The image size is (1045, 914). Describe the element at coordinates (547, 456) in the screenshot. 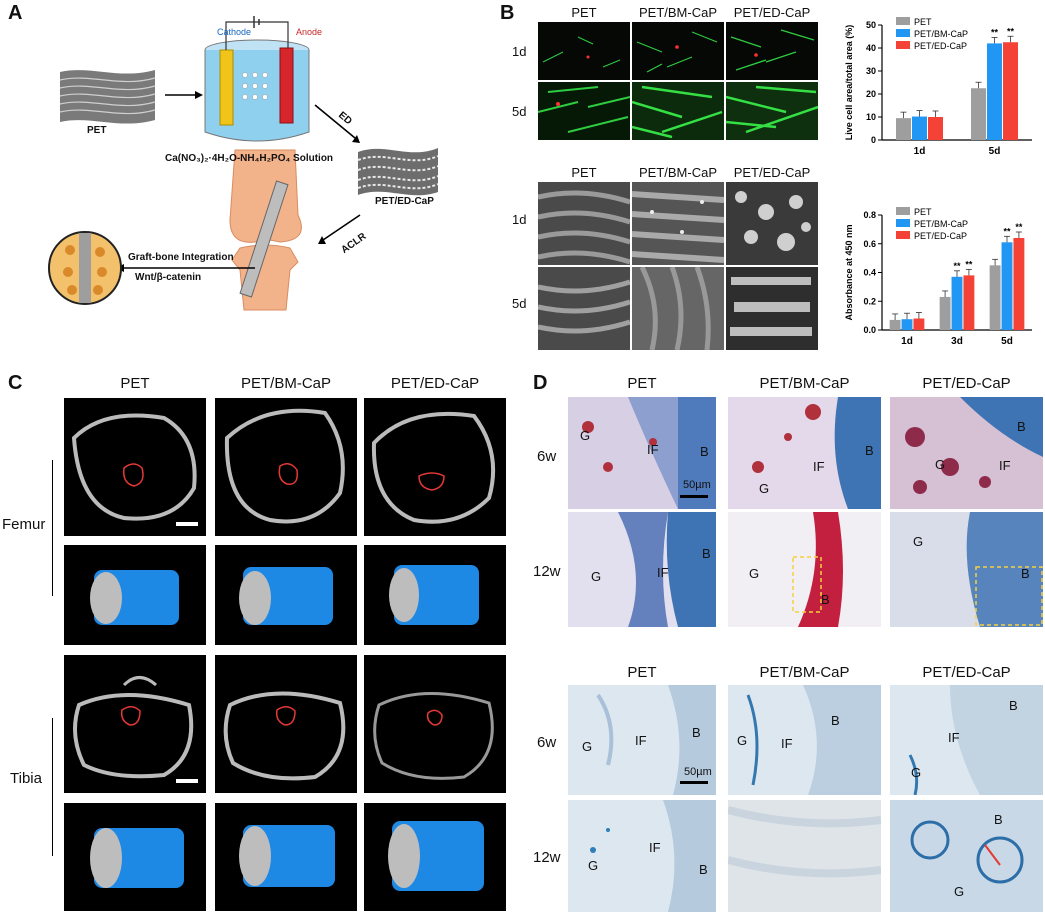

I see `hist-row-label: 6w` at that location.